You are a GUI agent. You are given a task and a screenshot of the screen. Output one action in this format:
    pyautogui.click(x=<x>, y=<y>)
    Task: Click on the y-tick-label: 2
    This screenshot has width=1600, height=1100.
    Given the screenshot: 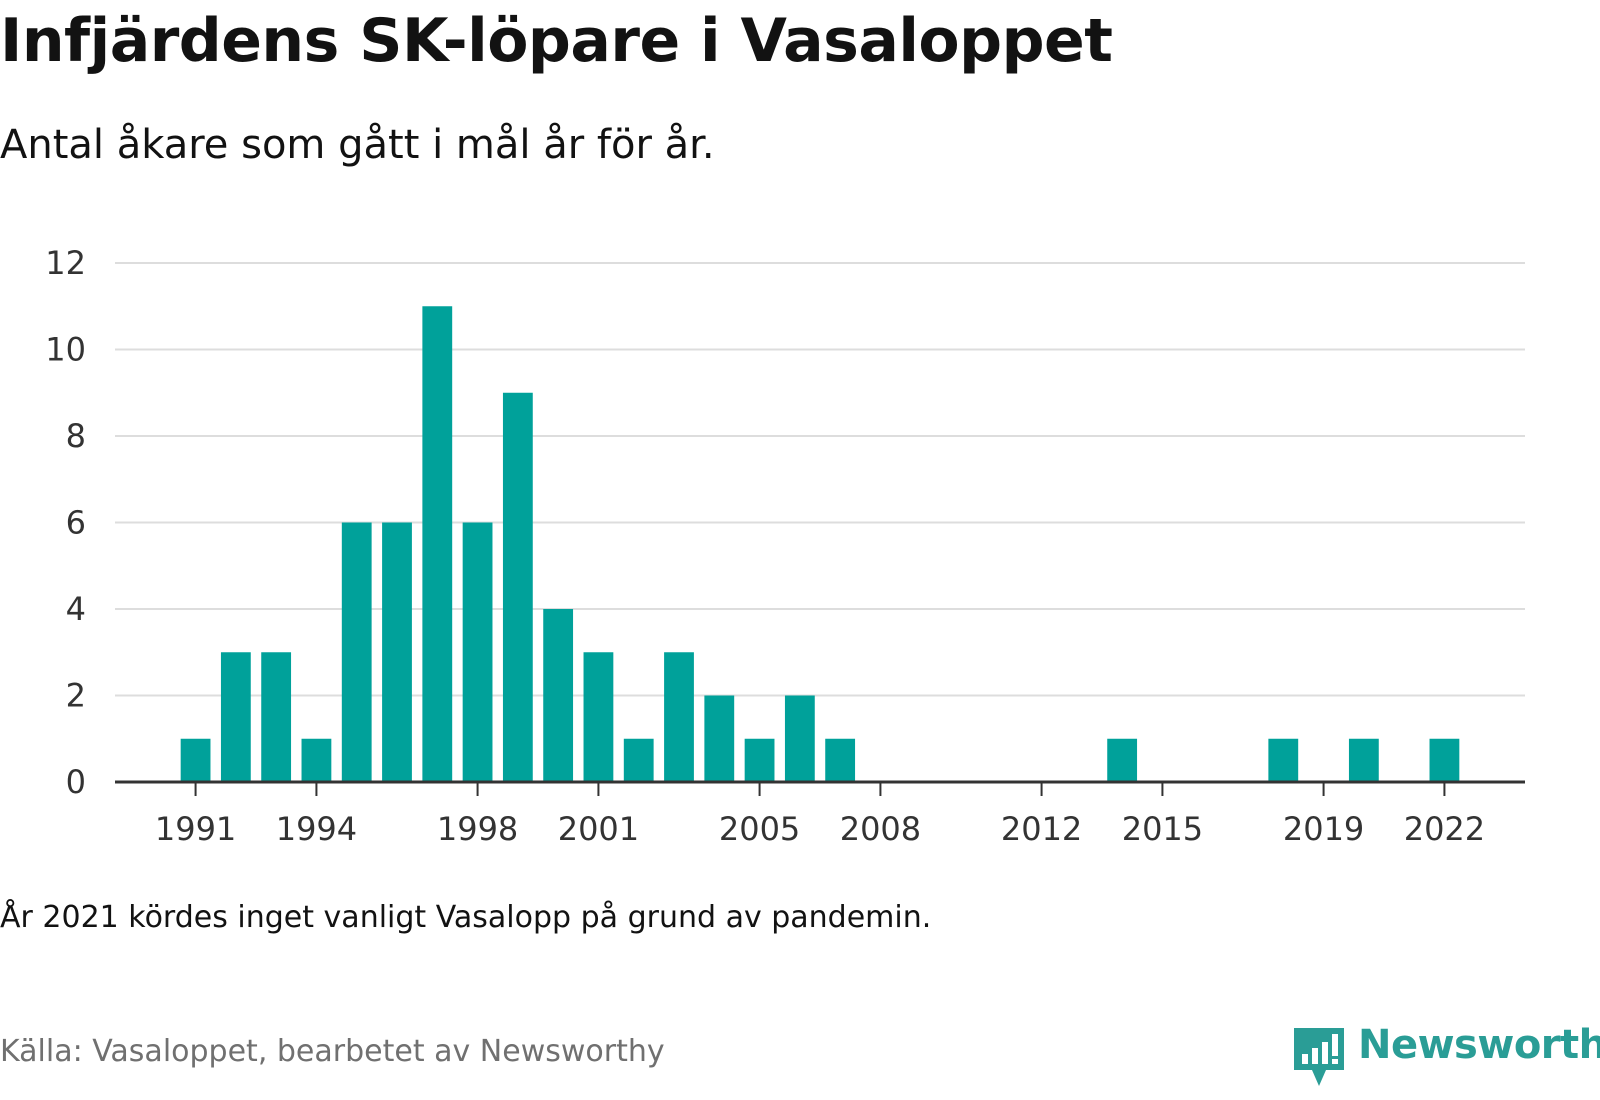 What is the action you would take?
    pyautogui.click(x=76, y=696)
    